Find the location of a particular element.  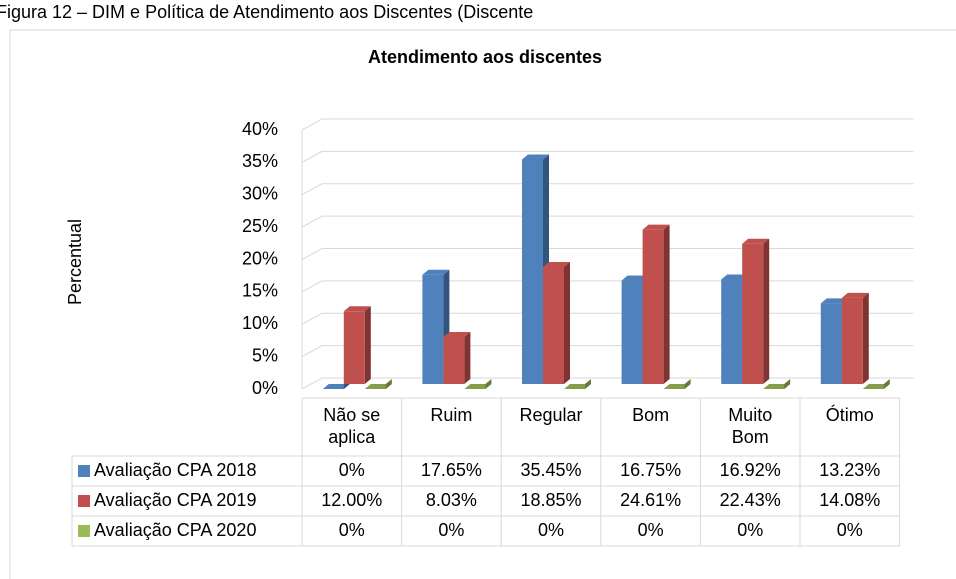

legend-label: Avaliação CPA 2019 is located at coordinates (175, 500).